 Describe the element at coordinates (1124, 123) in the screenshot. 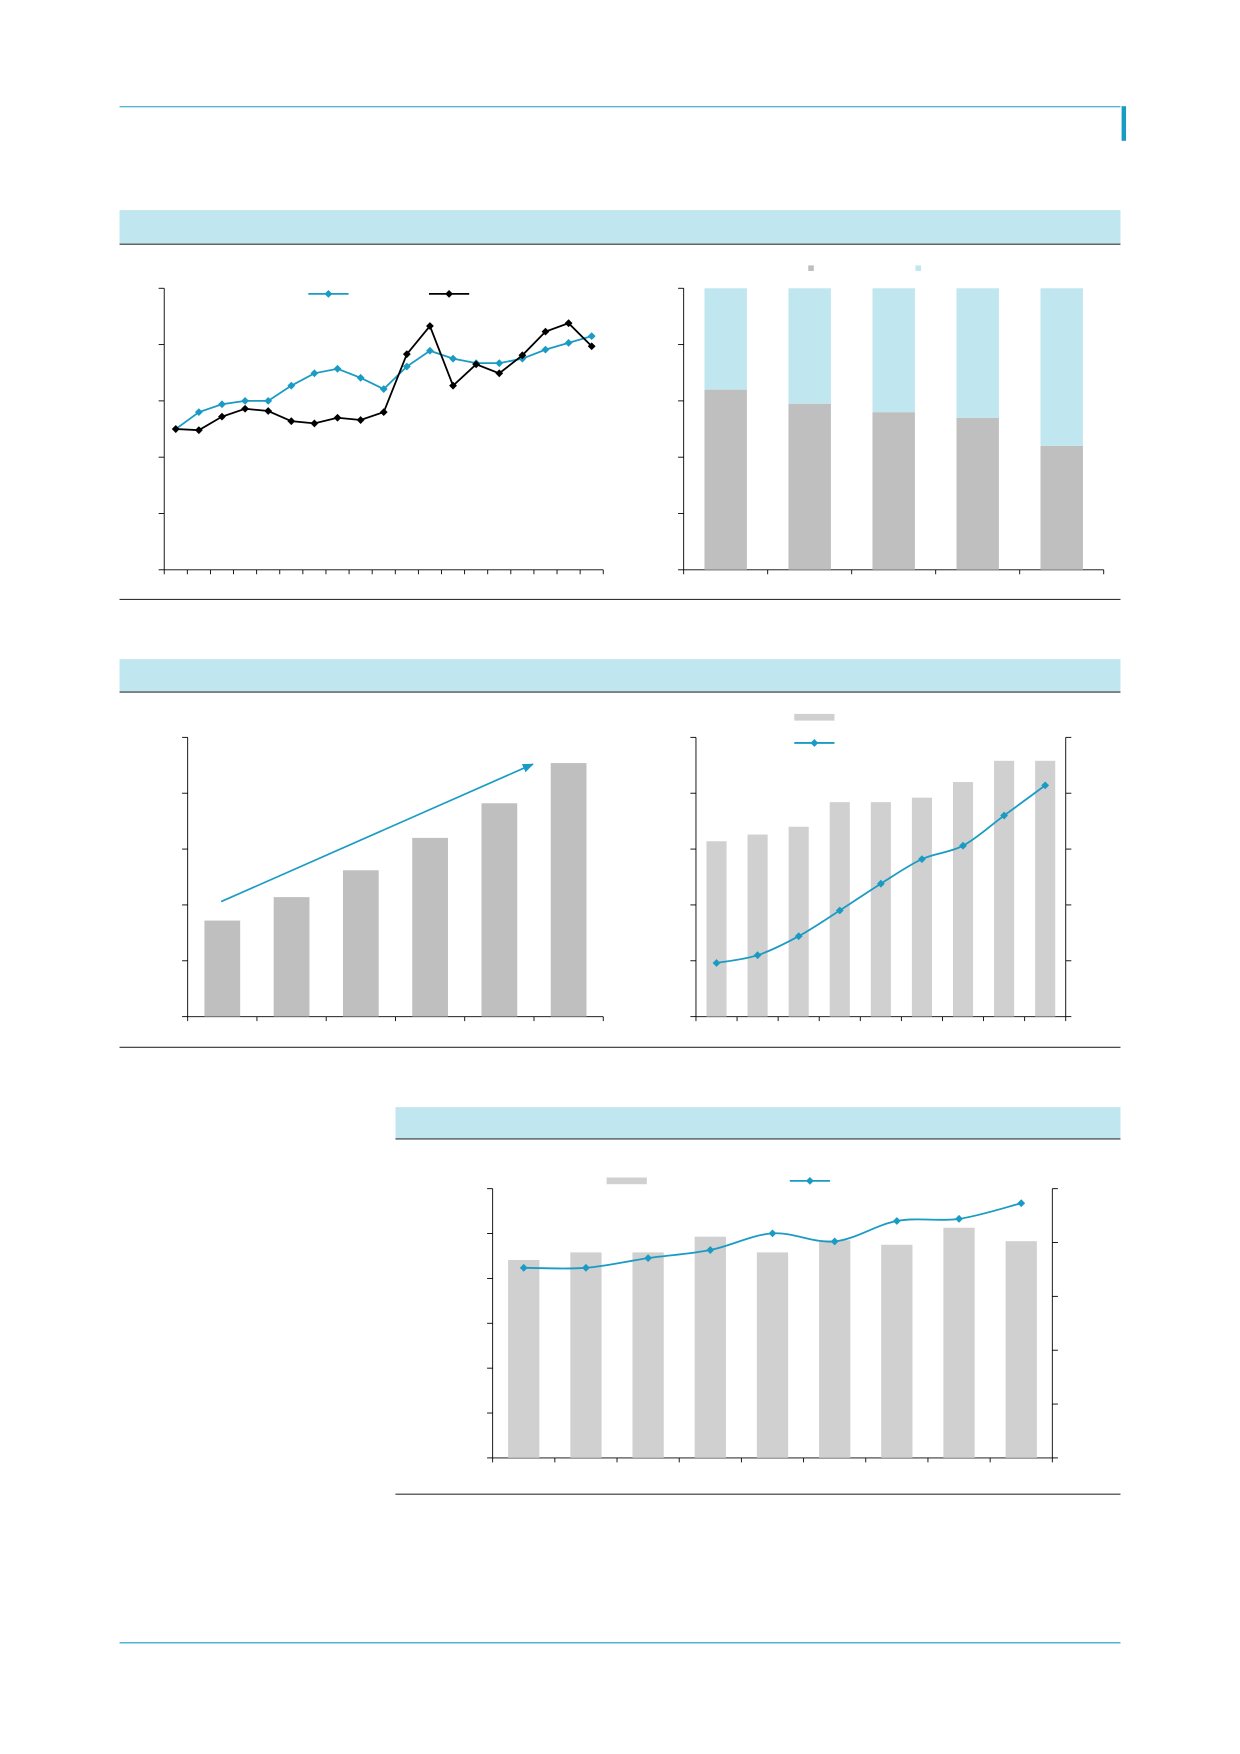

I see `header-tab` at that location.